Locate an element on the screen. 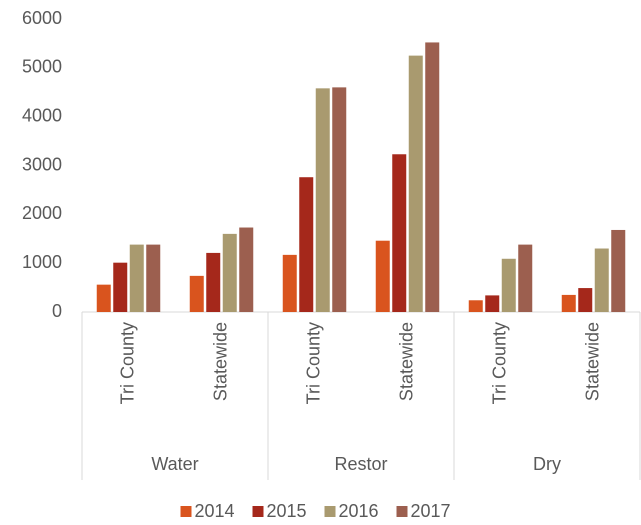  legend-label: 2014 is located at coordinates (215, 511).